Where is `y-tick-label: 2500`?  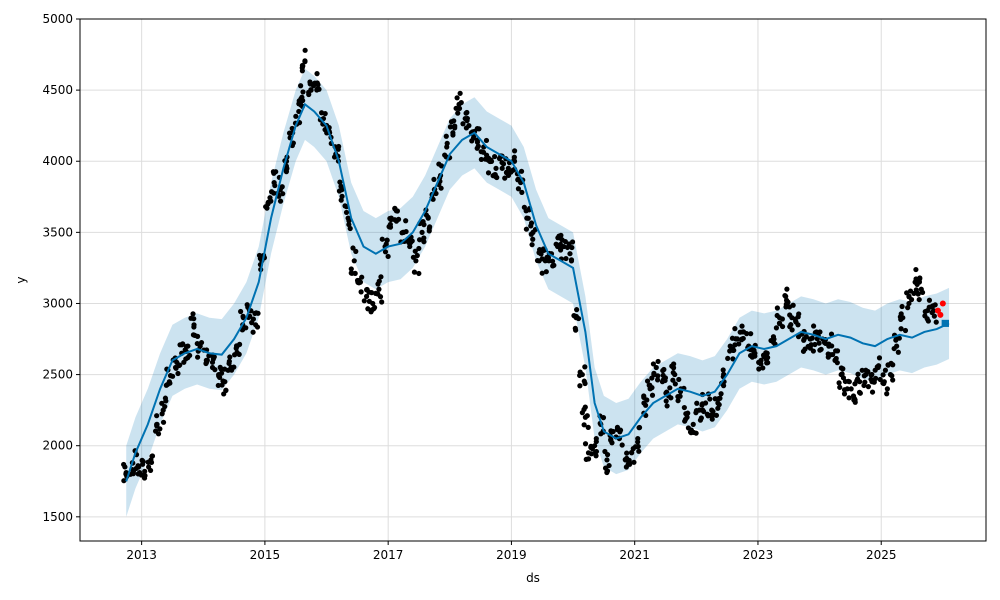 y-tick-label: 2500 is located at coordinates (57, 375).